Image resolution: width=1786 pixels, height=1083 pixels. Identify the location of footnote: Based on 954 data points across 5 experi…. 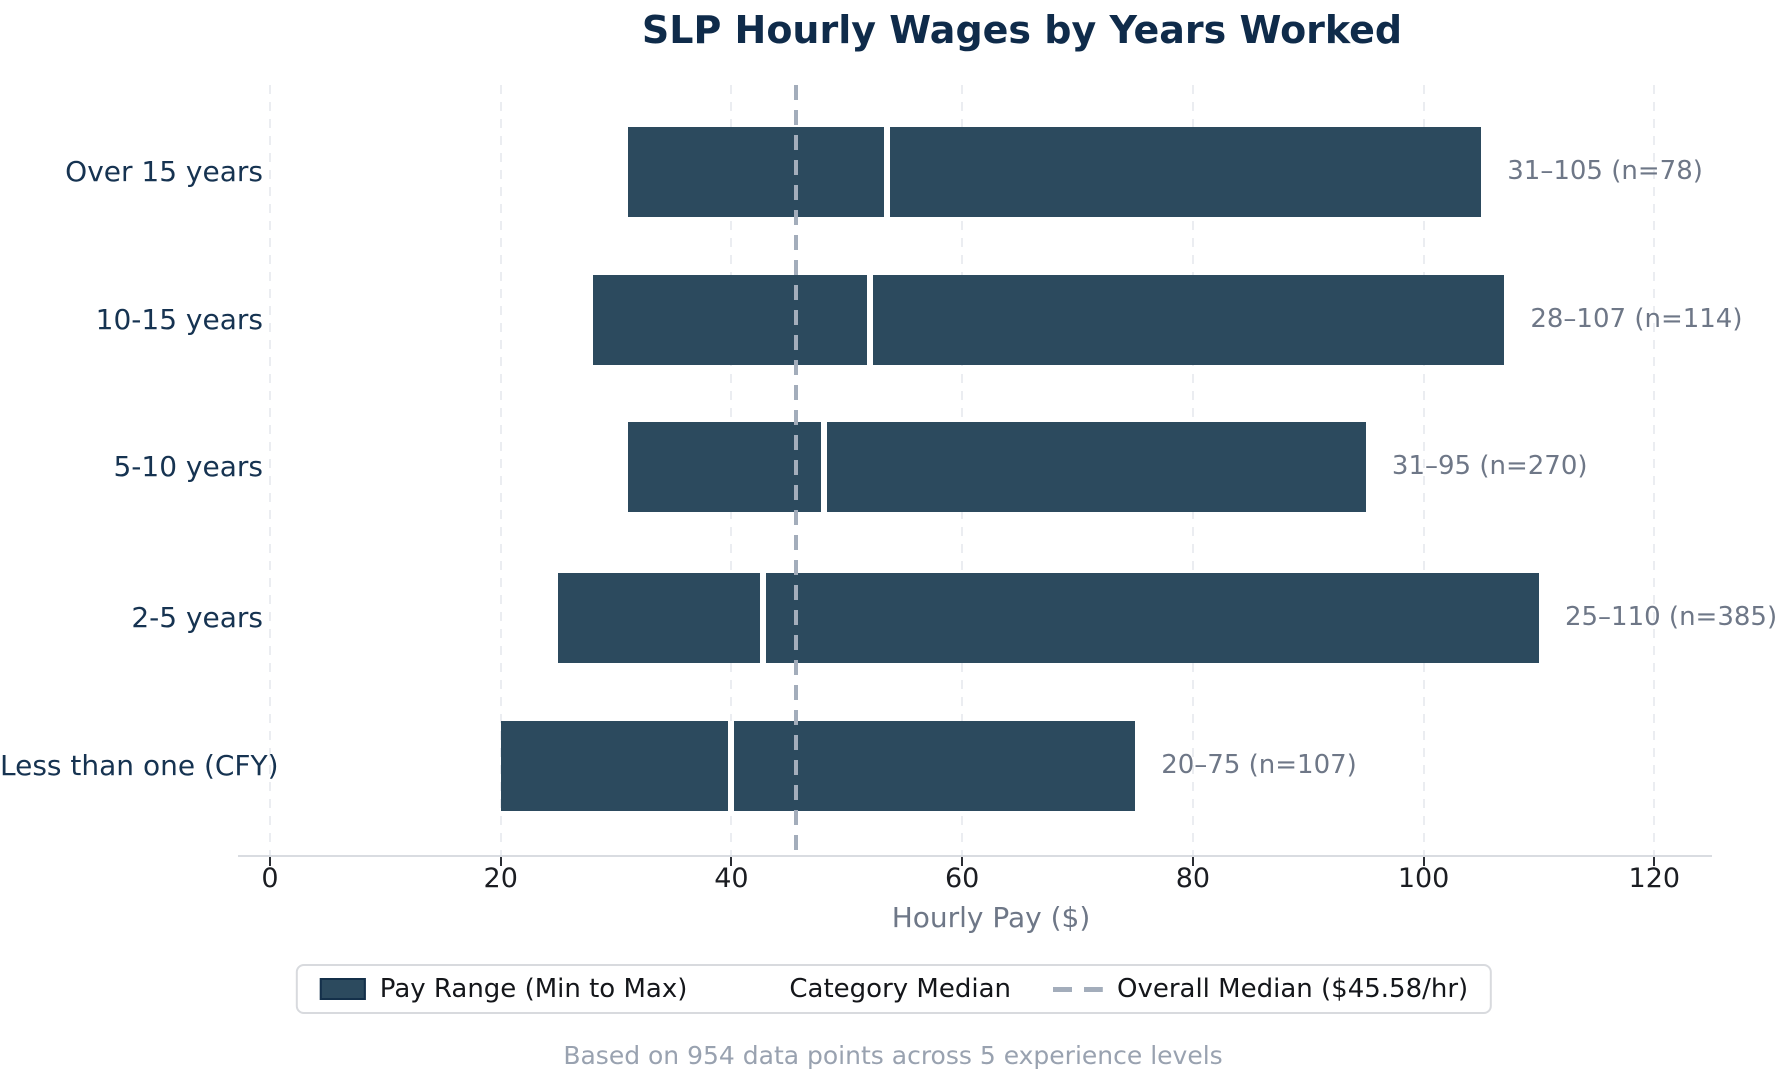
(893, 1055).